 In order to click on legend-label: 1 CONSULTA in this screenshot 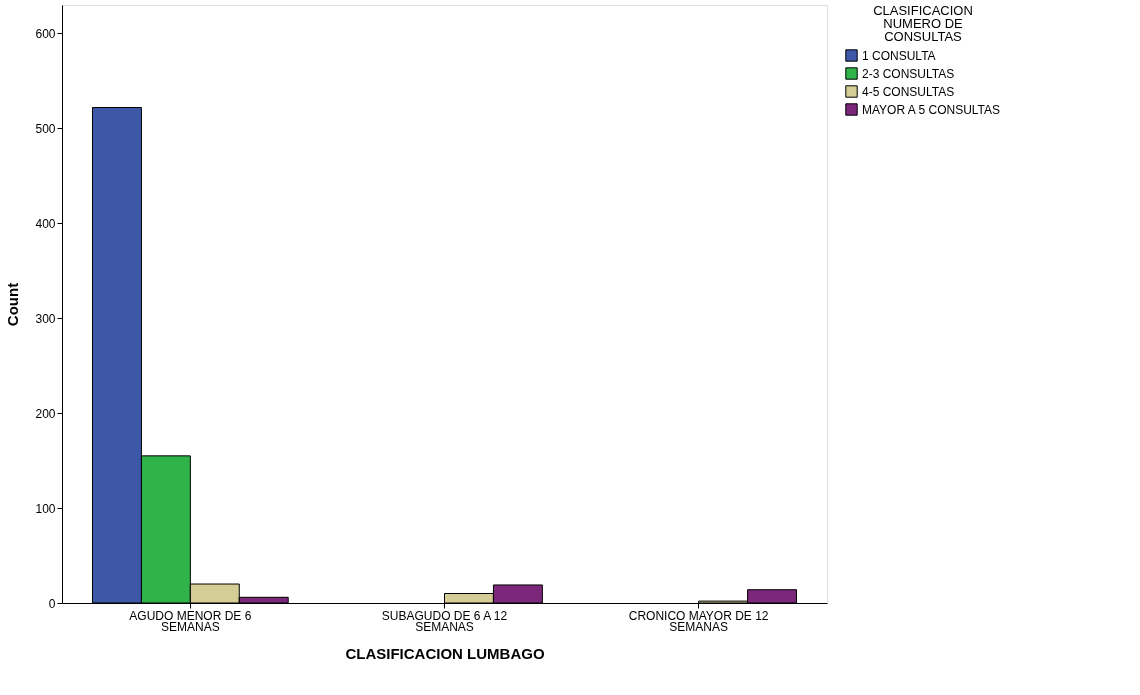, I will do `click(899, 55)`.